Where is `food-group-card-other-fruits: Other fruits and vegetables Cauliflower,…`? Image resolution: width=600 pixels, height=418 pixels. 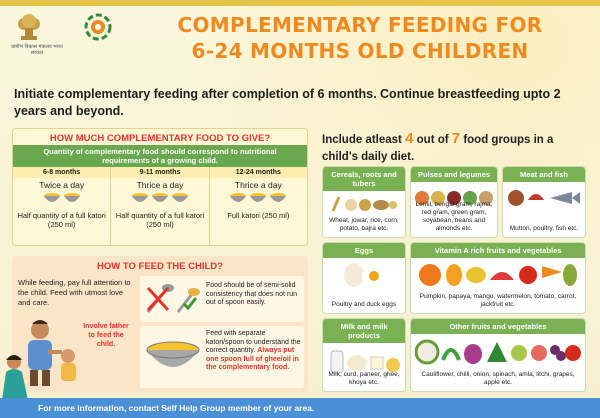
food-group-card-other-fruits: Other fruits and vegetables Cauliflower,… is located at coordinates (498, 355).